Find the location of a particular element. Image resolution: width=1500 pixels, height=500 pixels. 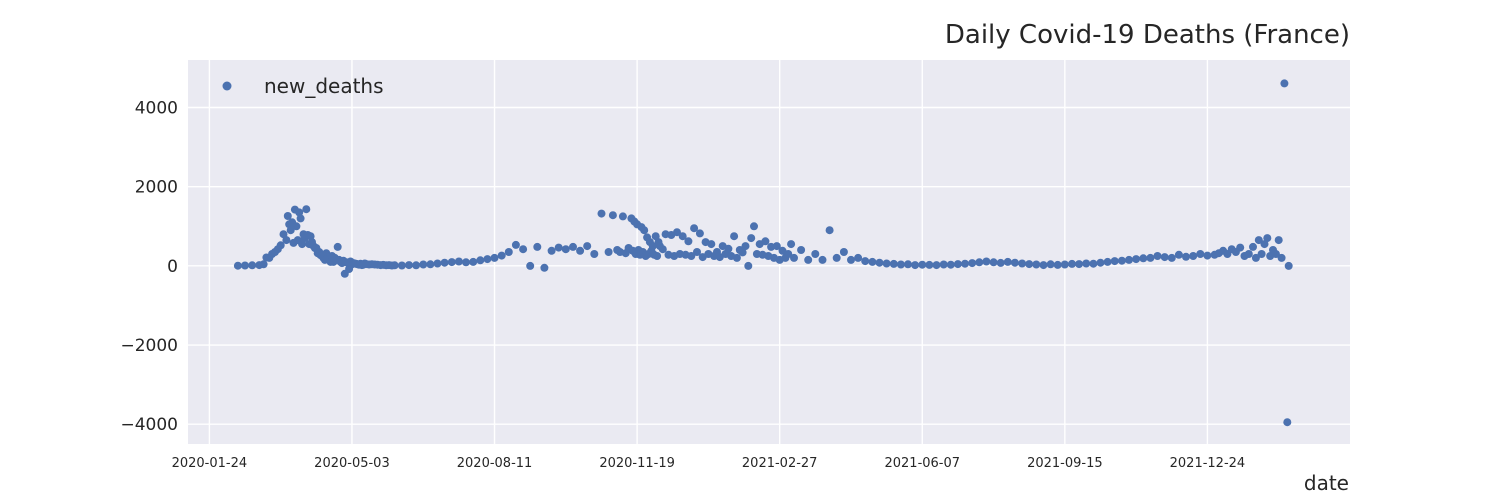

x-tick-label: 2020-08-11 is located at coordinates (495, 463).